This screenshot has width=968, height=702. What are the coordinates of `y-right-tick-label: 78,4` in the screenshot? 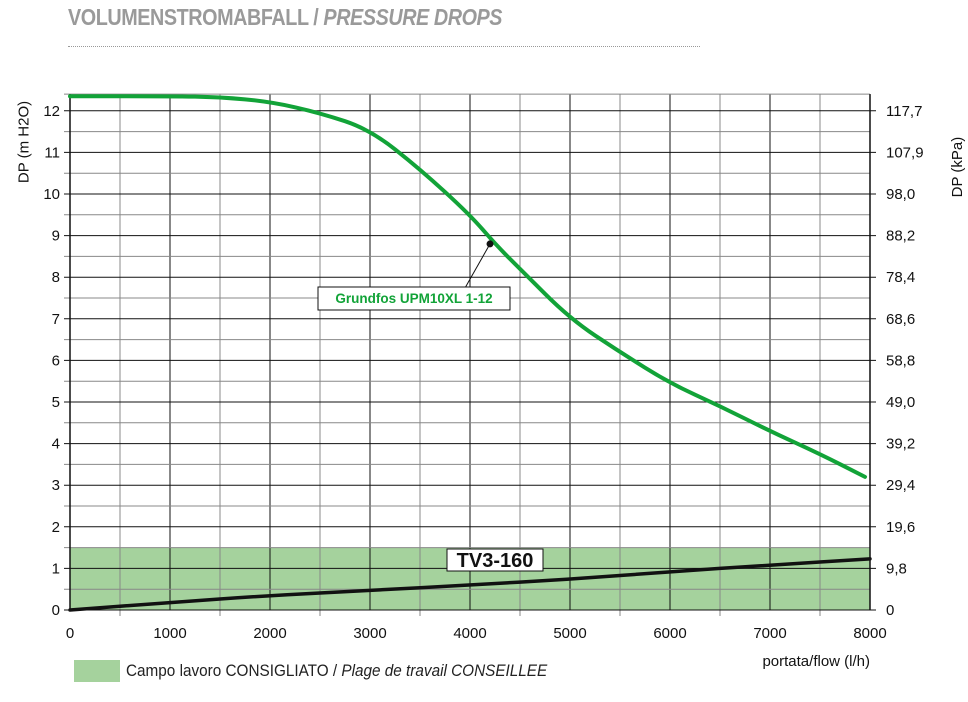 It's located at (900, 277).